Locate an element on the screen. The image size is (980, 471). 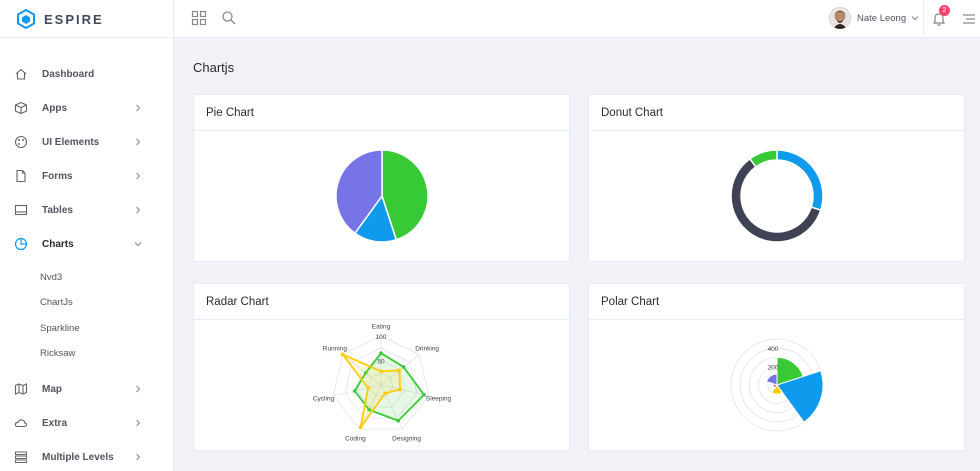
card-title: Pie Chart is located at coordinates (381, 113).